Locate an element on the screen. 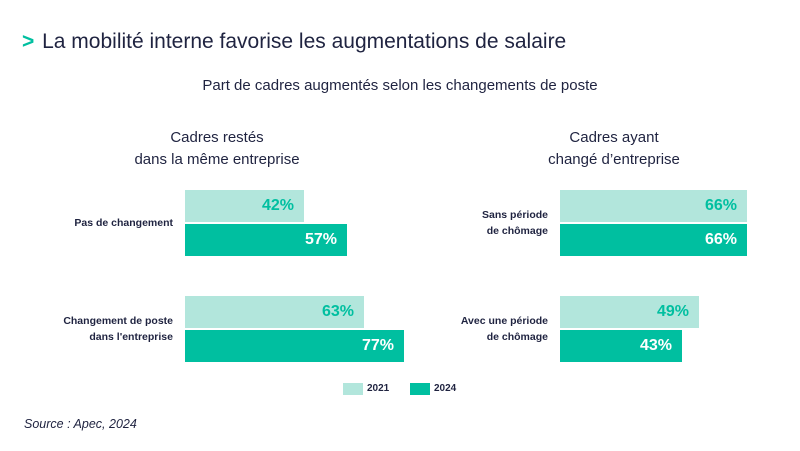 Image resolution: width=800 pixels, height=451 pixels. bar-2021: 63% is located at coordinates (274, 312).